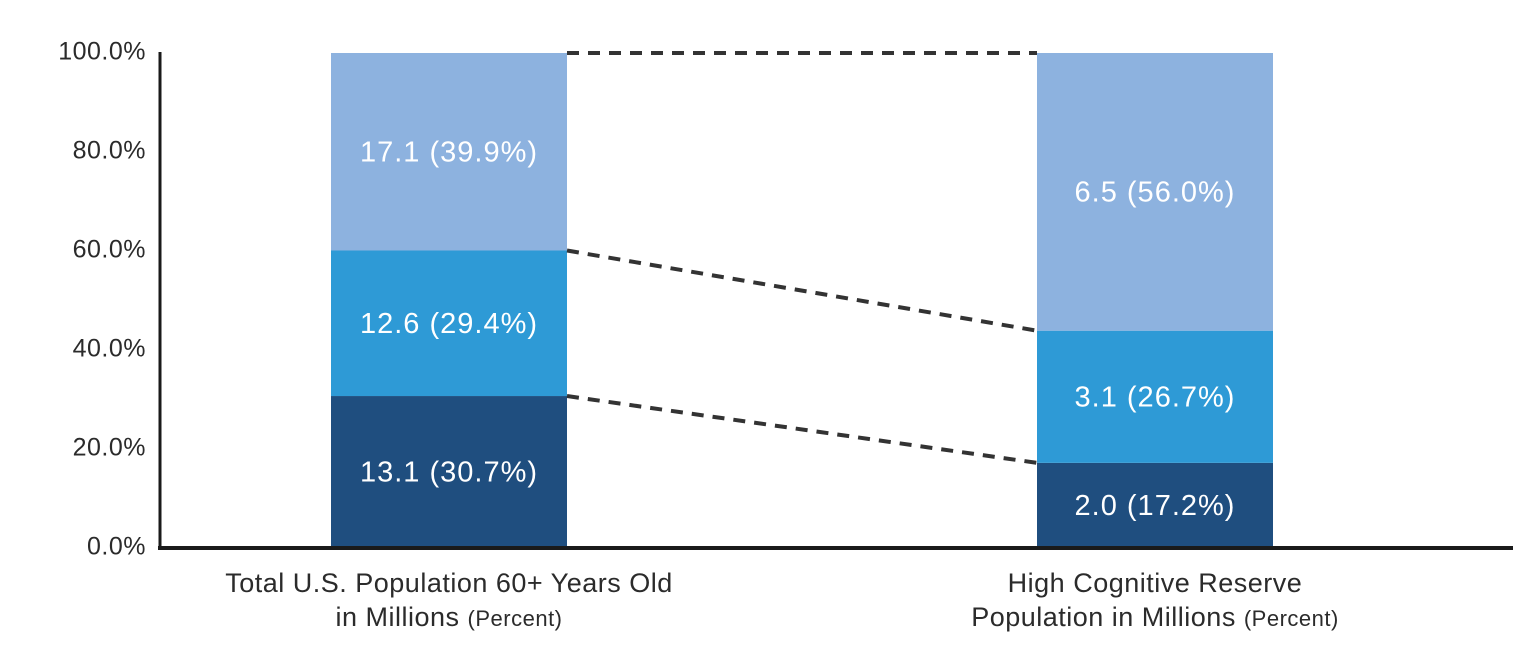 The image size is (1535, 650). I want to click on segment-value-label: 13.1 (30.7%), so click(449, 473).